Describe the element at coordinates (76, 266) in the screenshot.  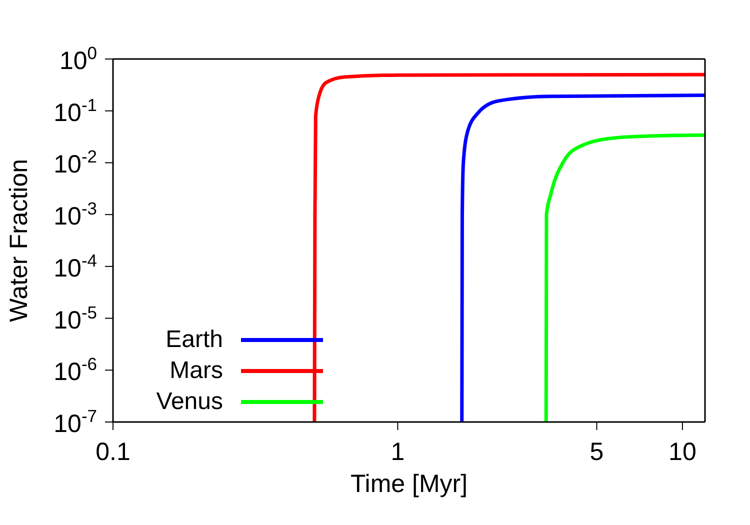
I see `y-tick-label: 10$^{-4}$` at that location.